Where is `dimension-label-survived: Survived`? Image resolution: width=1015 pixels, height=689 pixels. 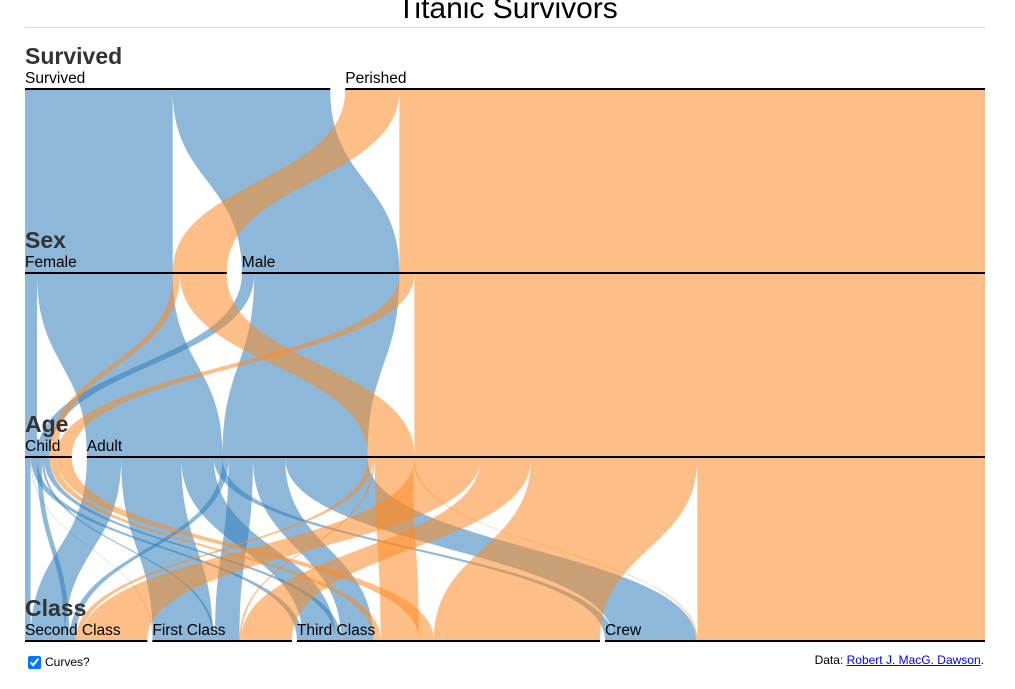
dimension-label-survived: Survived is located at coordinates (73, 56).